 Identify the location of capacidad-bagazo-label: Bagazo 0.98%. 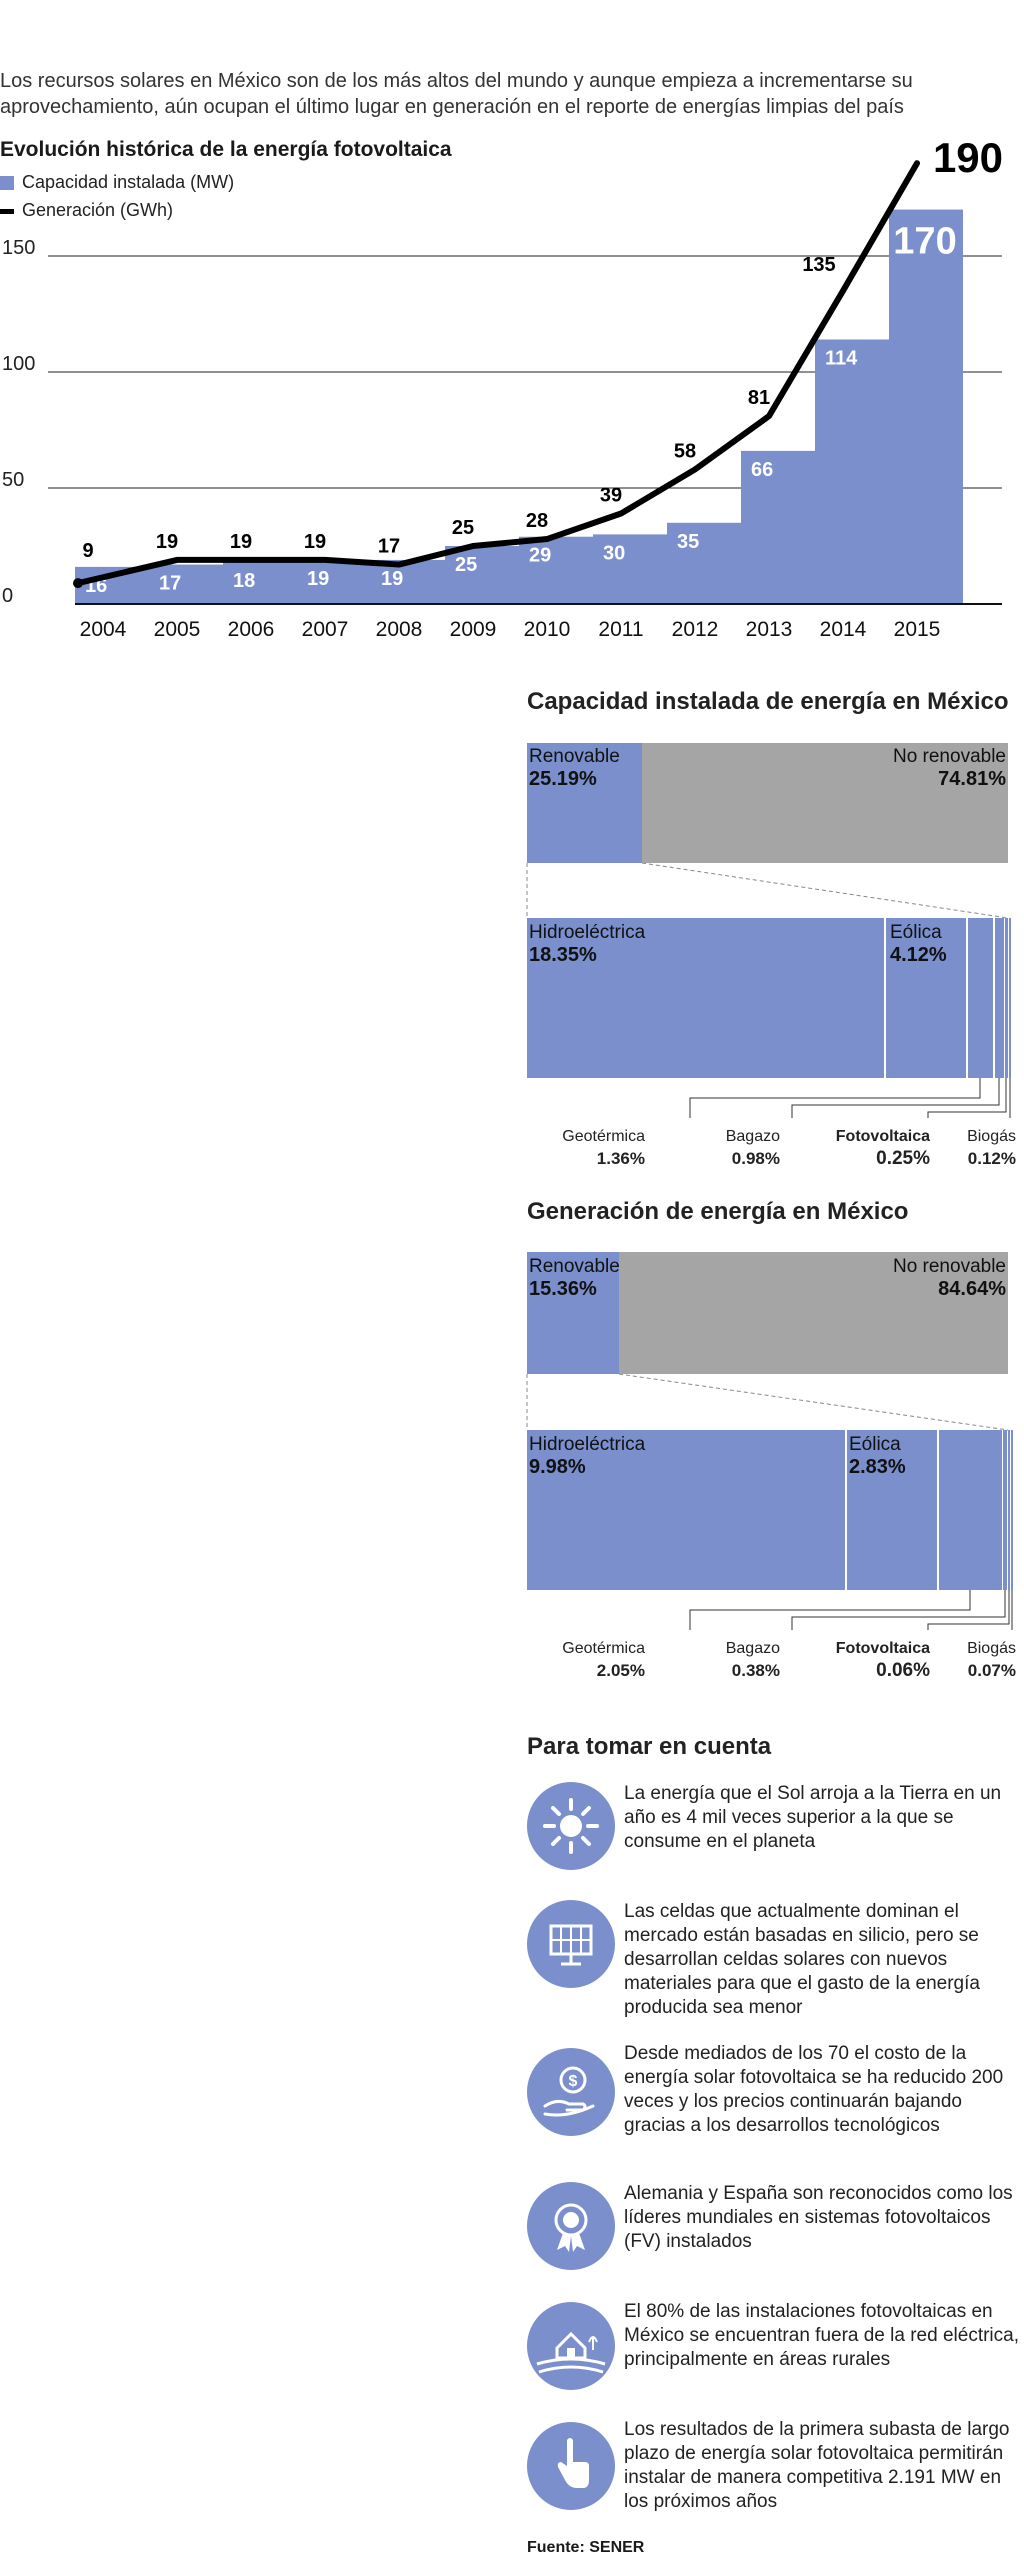
(753, 1148).